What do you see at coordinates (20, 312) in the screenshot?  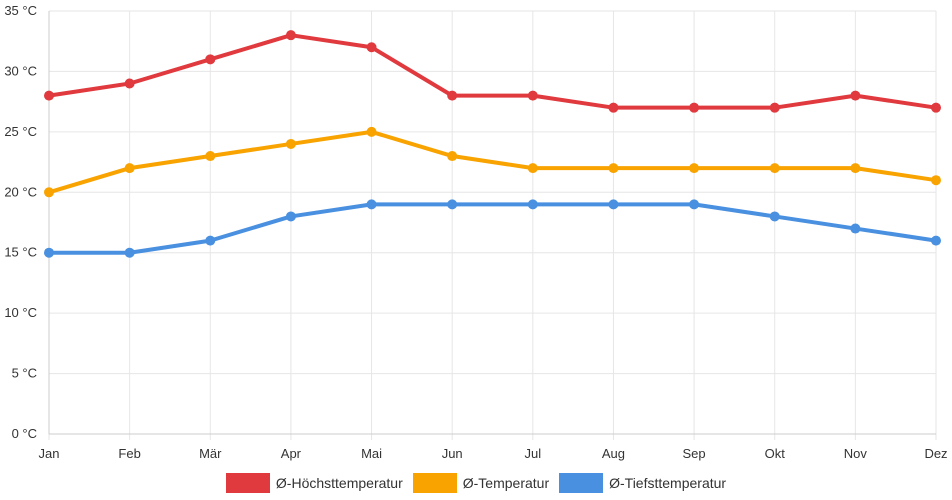 I see `y-tick-label: 10 °C` at bounding box center [20, 312].